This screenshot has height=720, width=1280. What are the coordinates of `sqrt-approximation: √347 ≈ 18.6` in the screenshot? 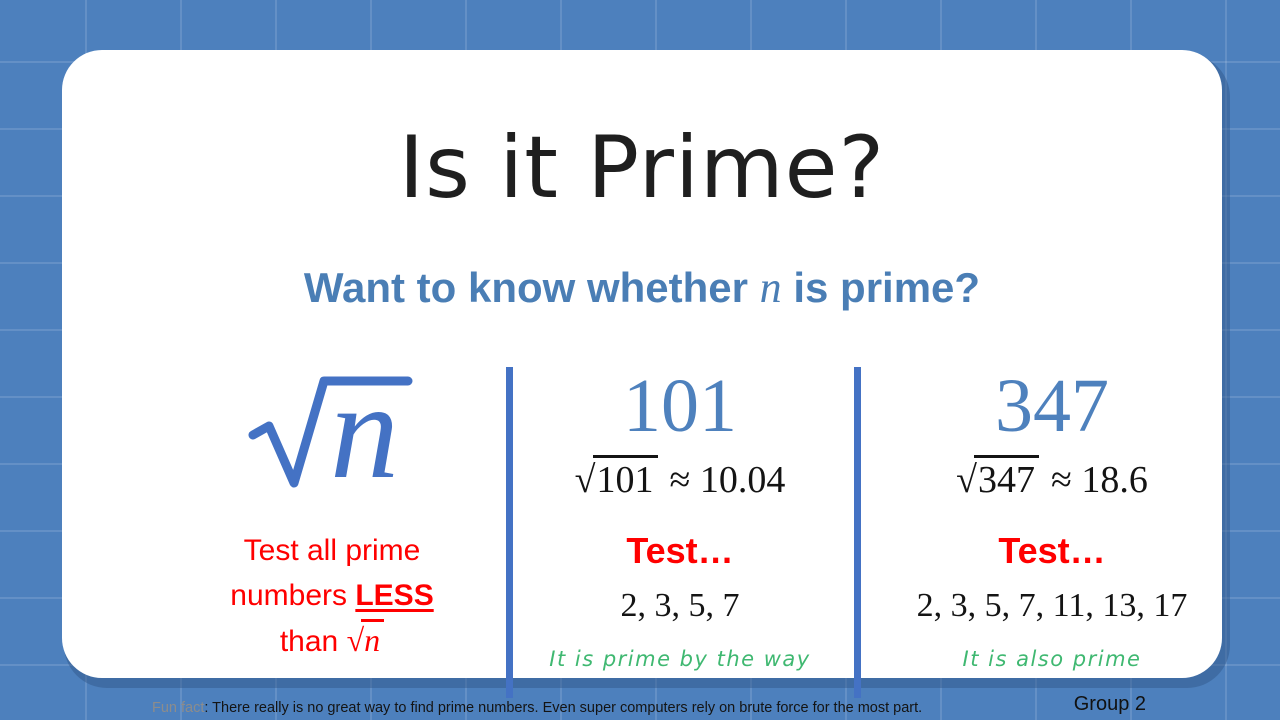 It's located at (1052, 480).